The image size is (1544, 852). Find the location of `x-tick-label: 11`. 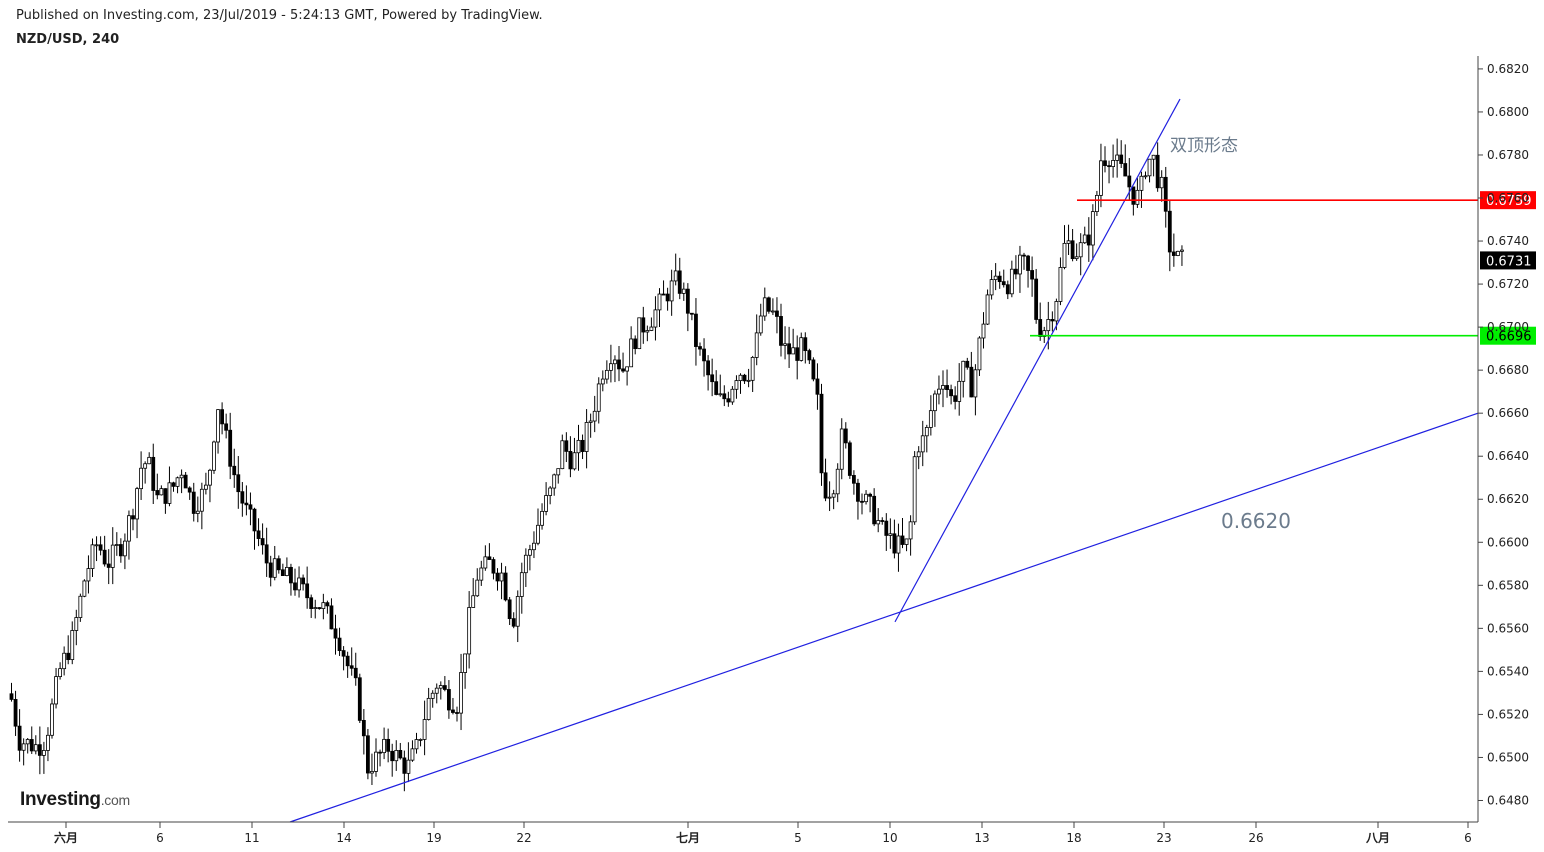

x-tick-label: 11 is located at coordinates (251, 838).